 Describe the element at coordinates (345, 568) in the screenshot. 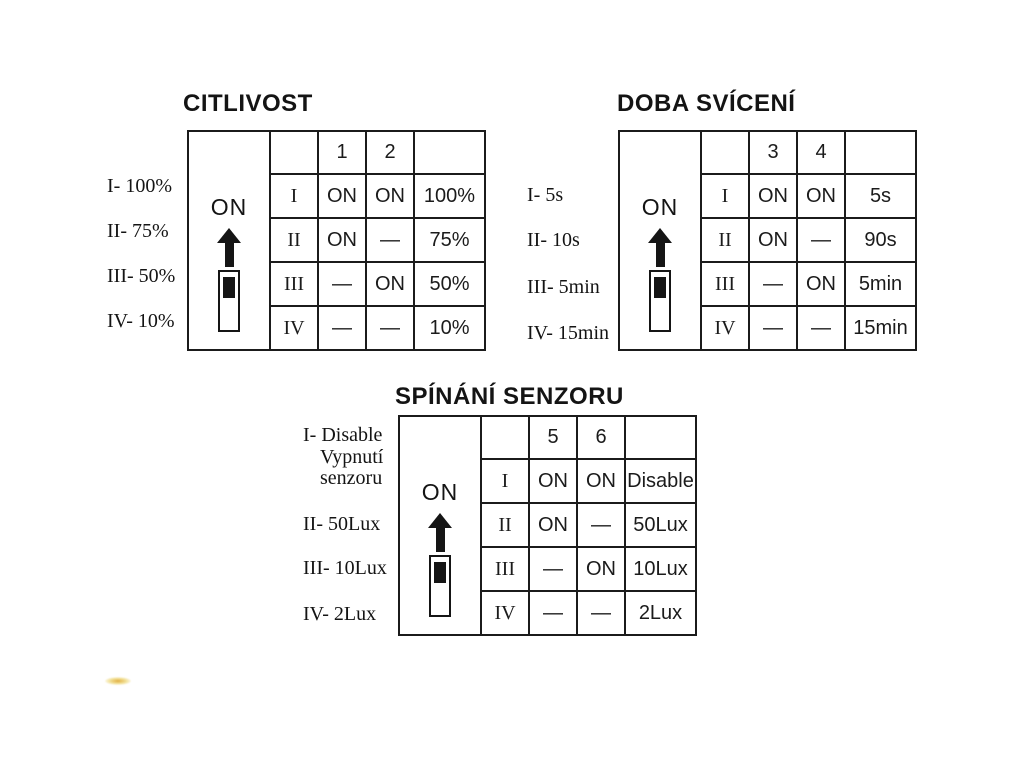

I see `legend-item: III- 10Lux` at that location.